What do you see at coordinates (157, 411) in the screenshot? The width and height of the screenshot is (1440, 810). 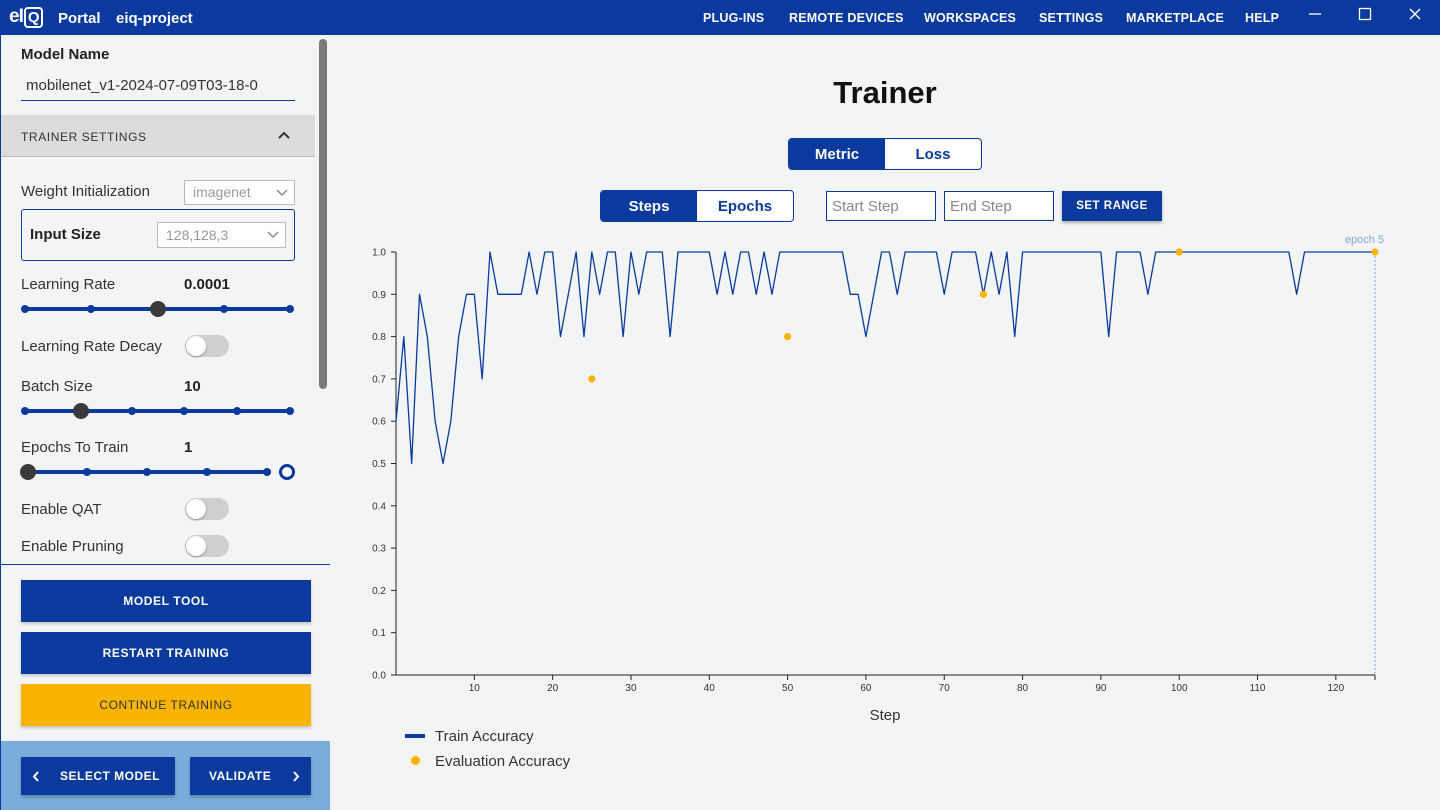 I see `slider-track` at bounding box center [157, 411].